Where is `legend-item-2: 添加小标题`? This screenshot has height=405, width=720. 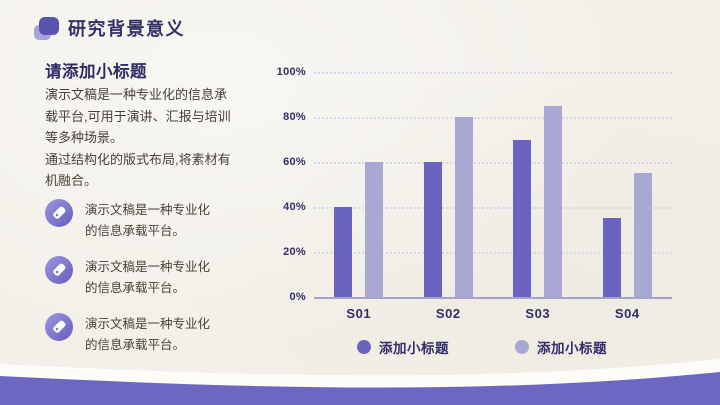 legend-item-2: 添加小标题 is located at coordinates (561, 347).